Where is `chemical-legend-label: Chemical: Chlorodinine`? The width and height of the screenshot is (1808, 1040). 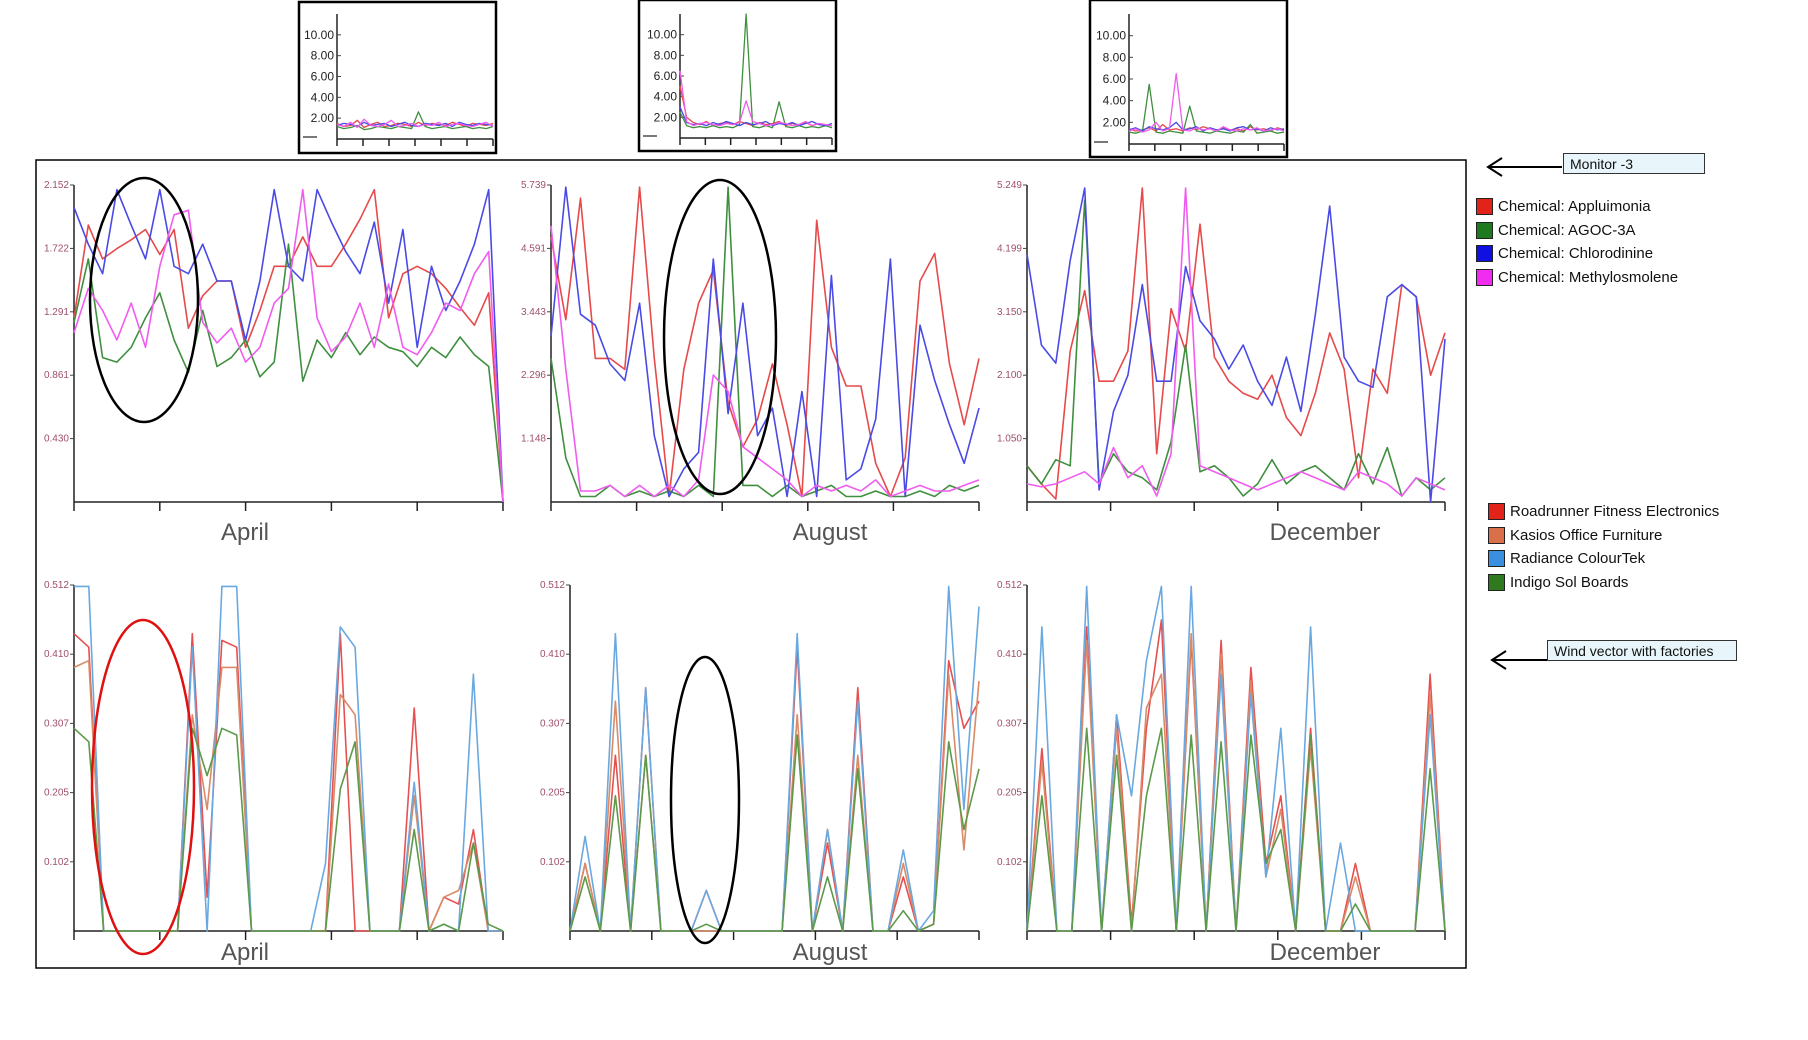 chemical-legend-label: Chemical: Chlorodinine is located at coordinates (1576, 254).